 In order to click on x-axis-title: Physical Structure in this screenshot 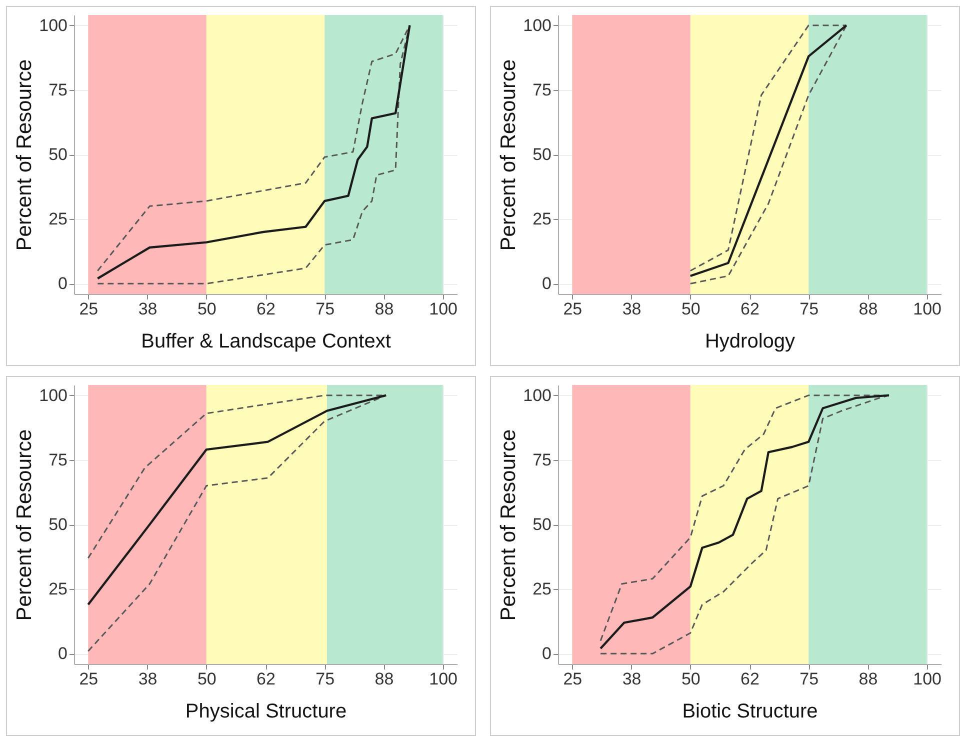, I will do `click(266, 711)`.